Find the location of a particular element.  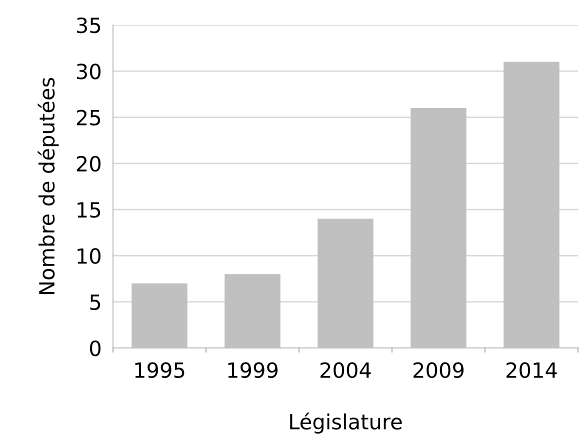

y-tick-label: 35 is located at coordinates (88, 25).